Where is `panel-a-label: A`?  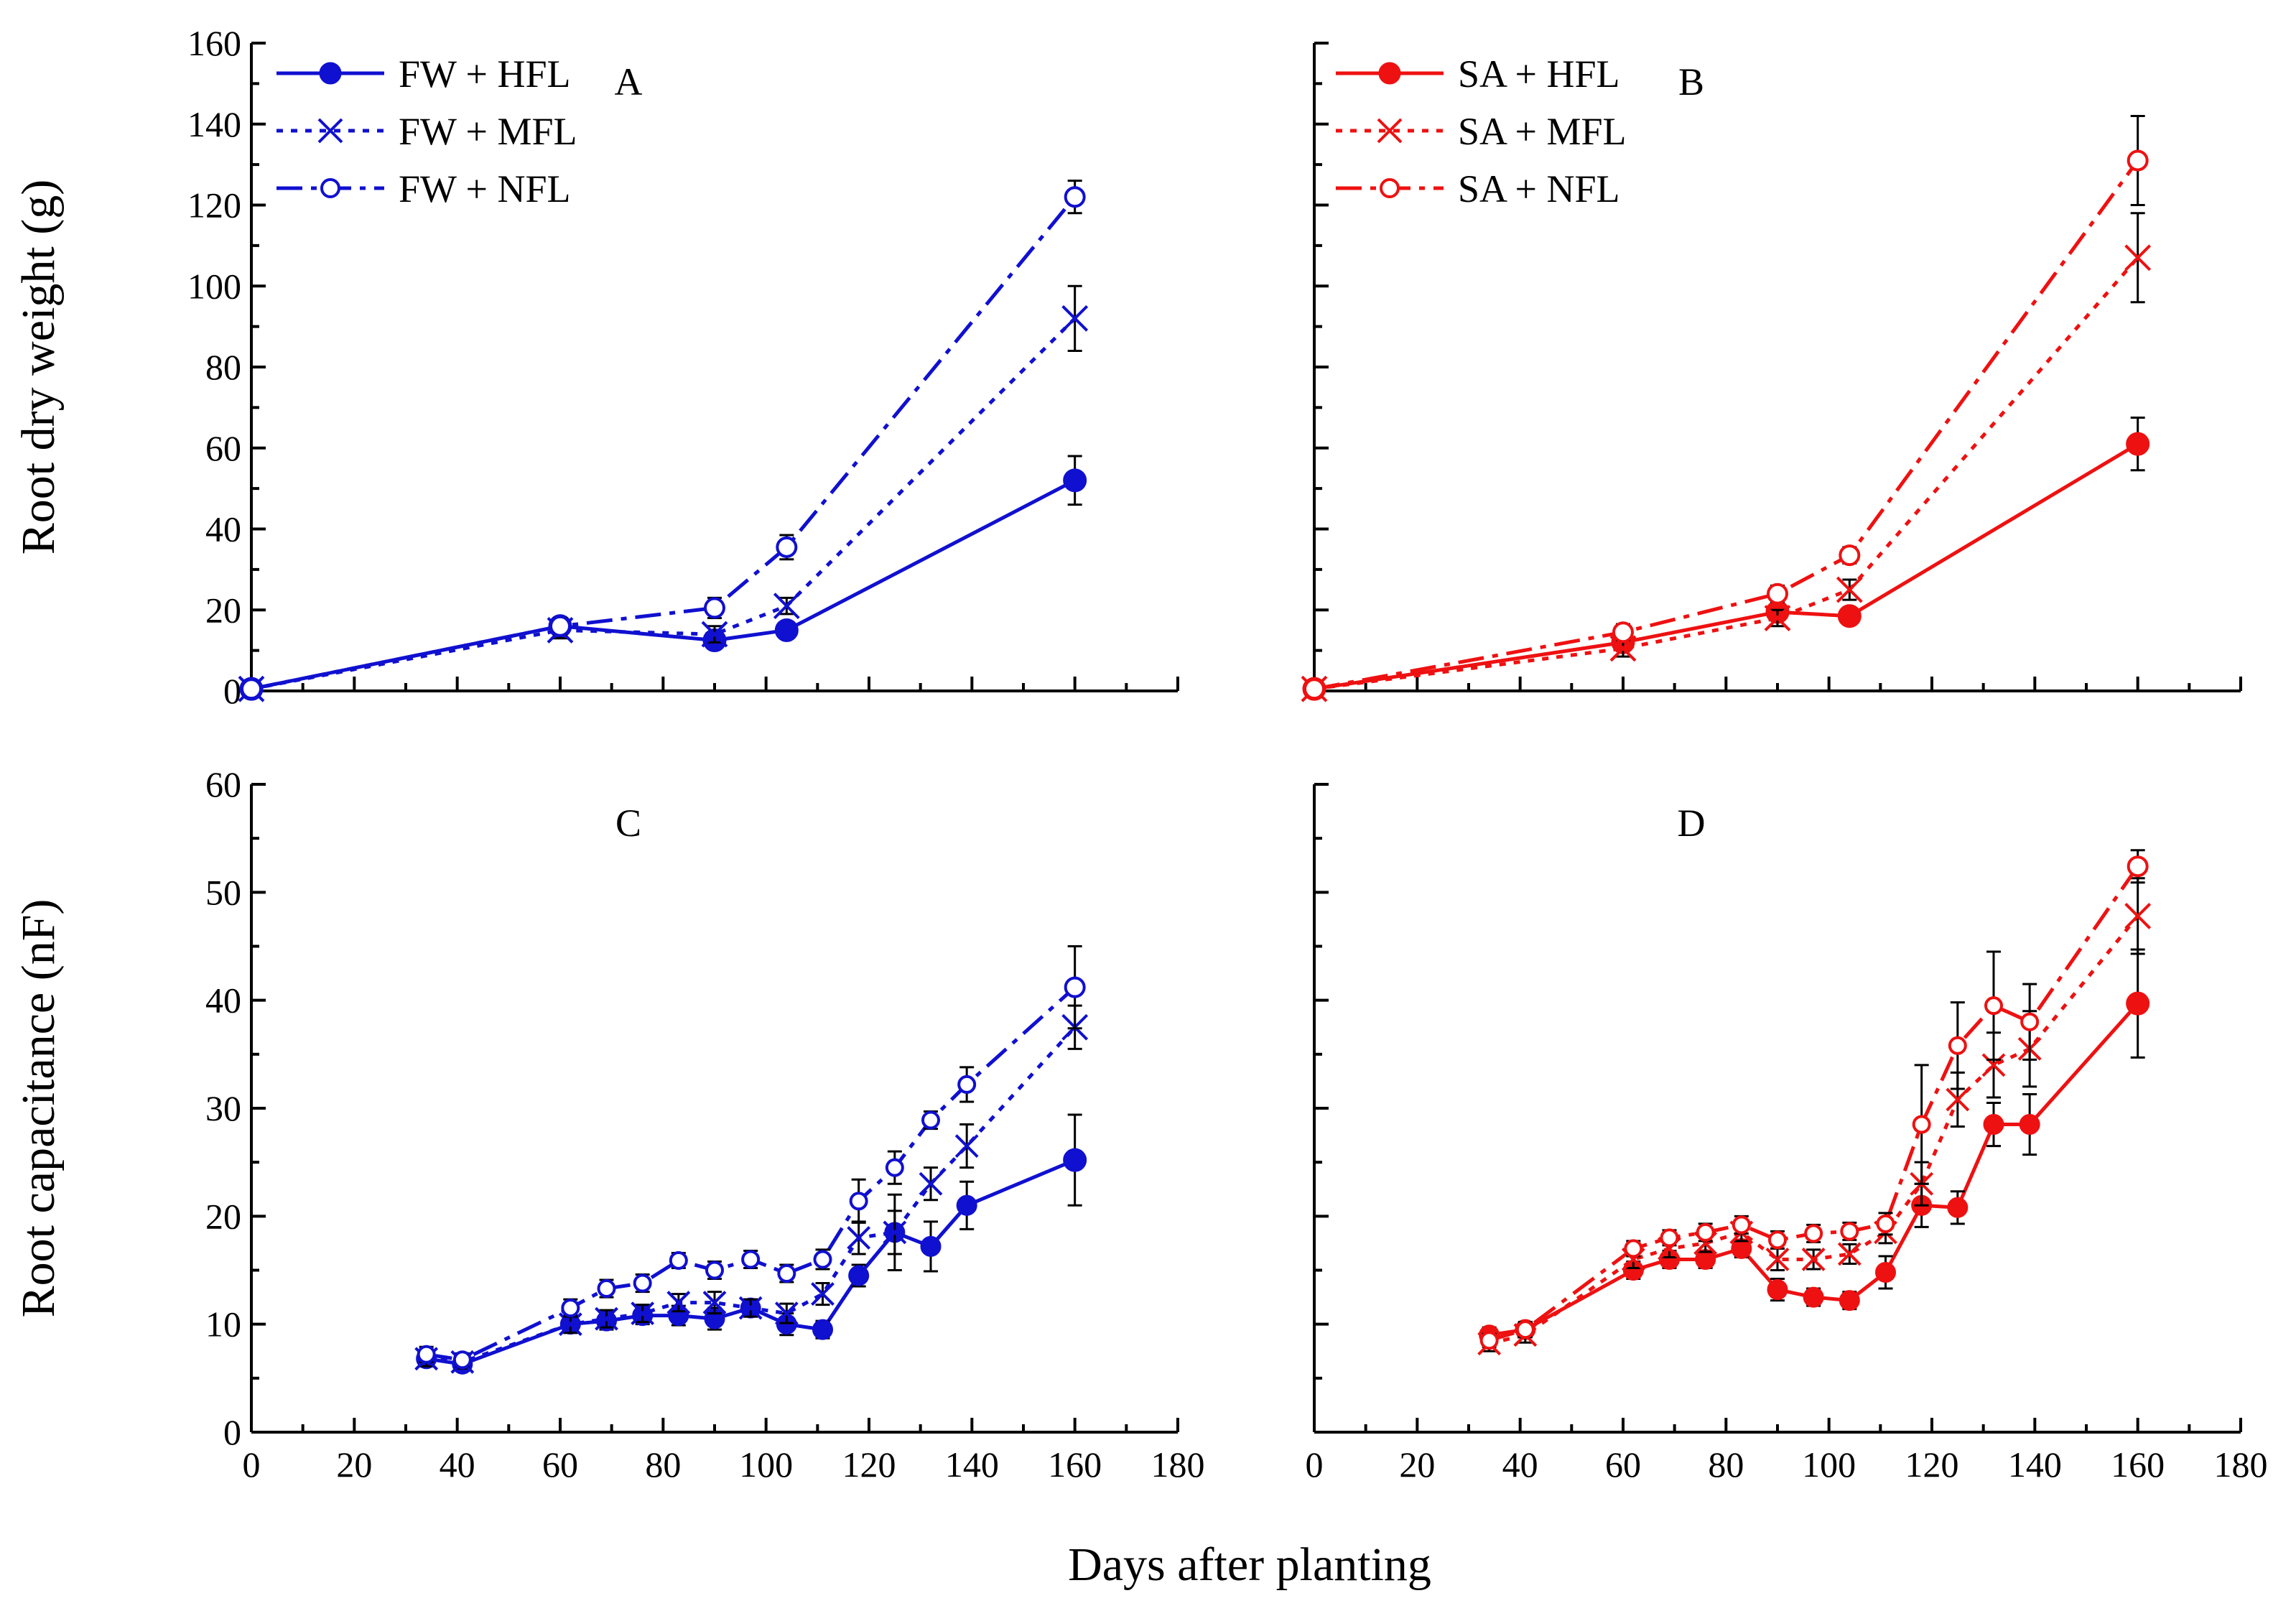 panel-a-label: A is located at coordinates (629, 81).